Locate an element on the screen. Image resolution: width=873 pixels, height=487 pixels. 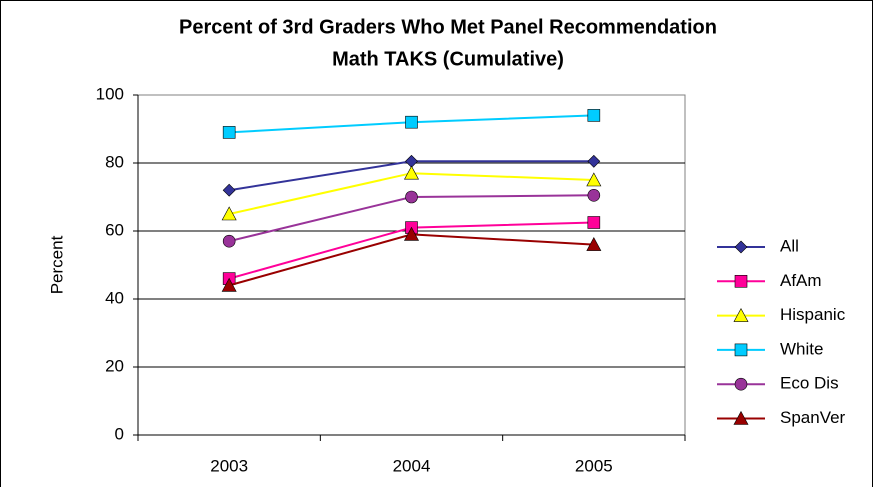
y-tick-label: 100 is located at coordinates (110, 93).